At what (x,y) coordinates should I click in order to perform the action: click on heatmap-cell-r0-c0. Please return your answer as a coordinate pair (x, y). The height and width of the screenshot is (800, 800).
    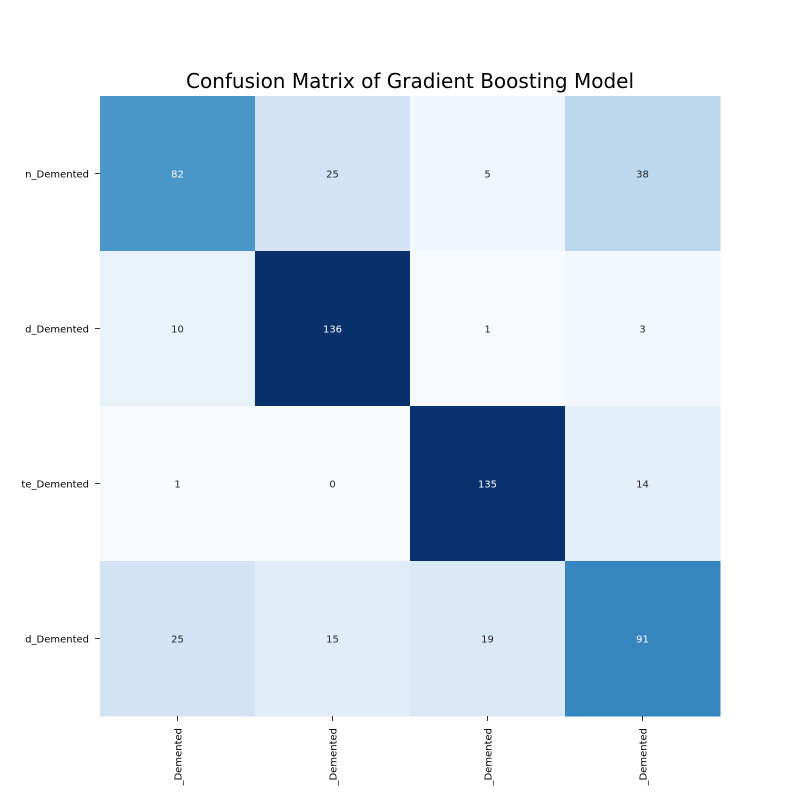
    Looking at the image, I should click on (178, 174).